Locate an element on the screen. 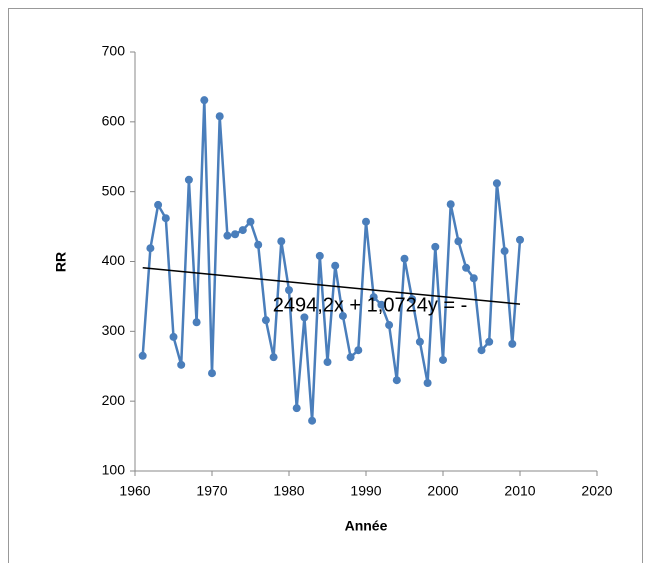 The width and height of the screenshot is (652, 563). x-axis-label: Année is located at coordinates (366, 526).